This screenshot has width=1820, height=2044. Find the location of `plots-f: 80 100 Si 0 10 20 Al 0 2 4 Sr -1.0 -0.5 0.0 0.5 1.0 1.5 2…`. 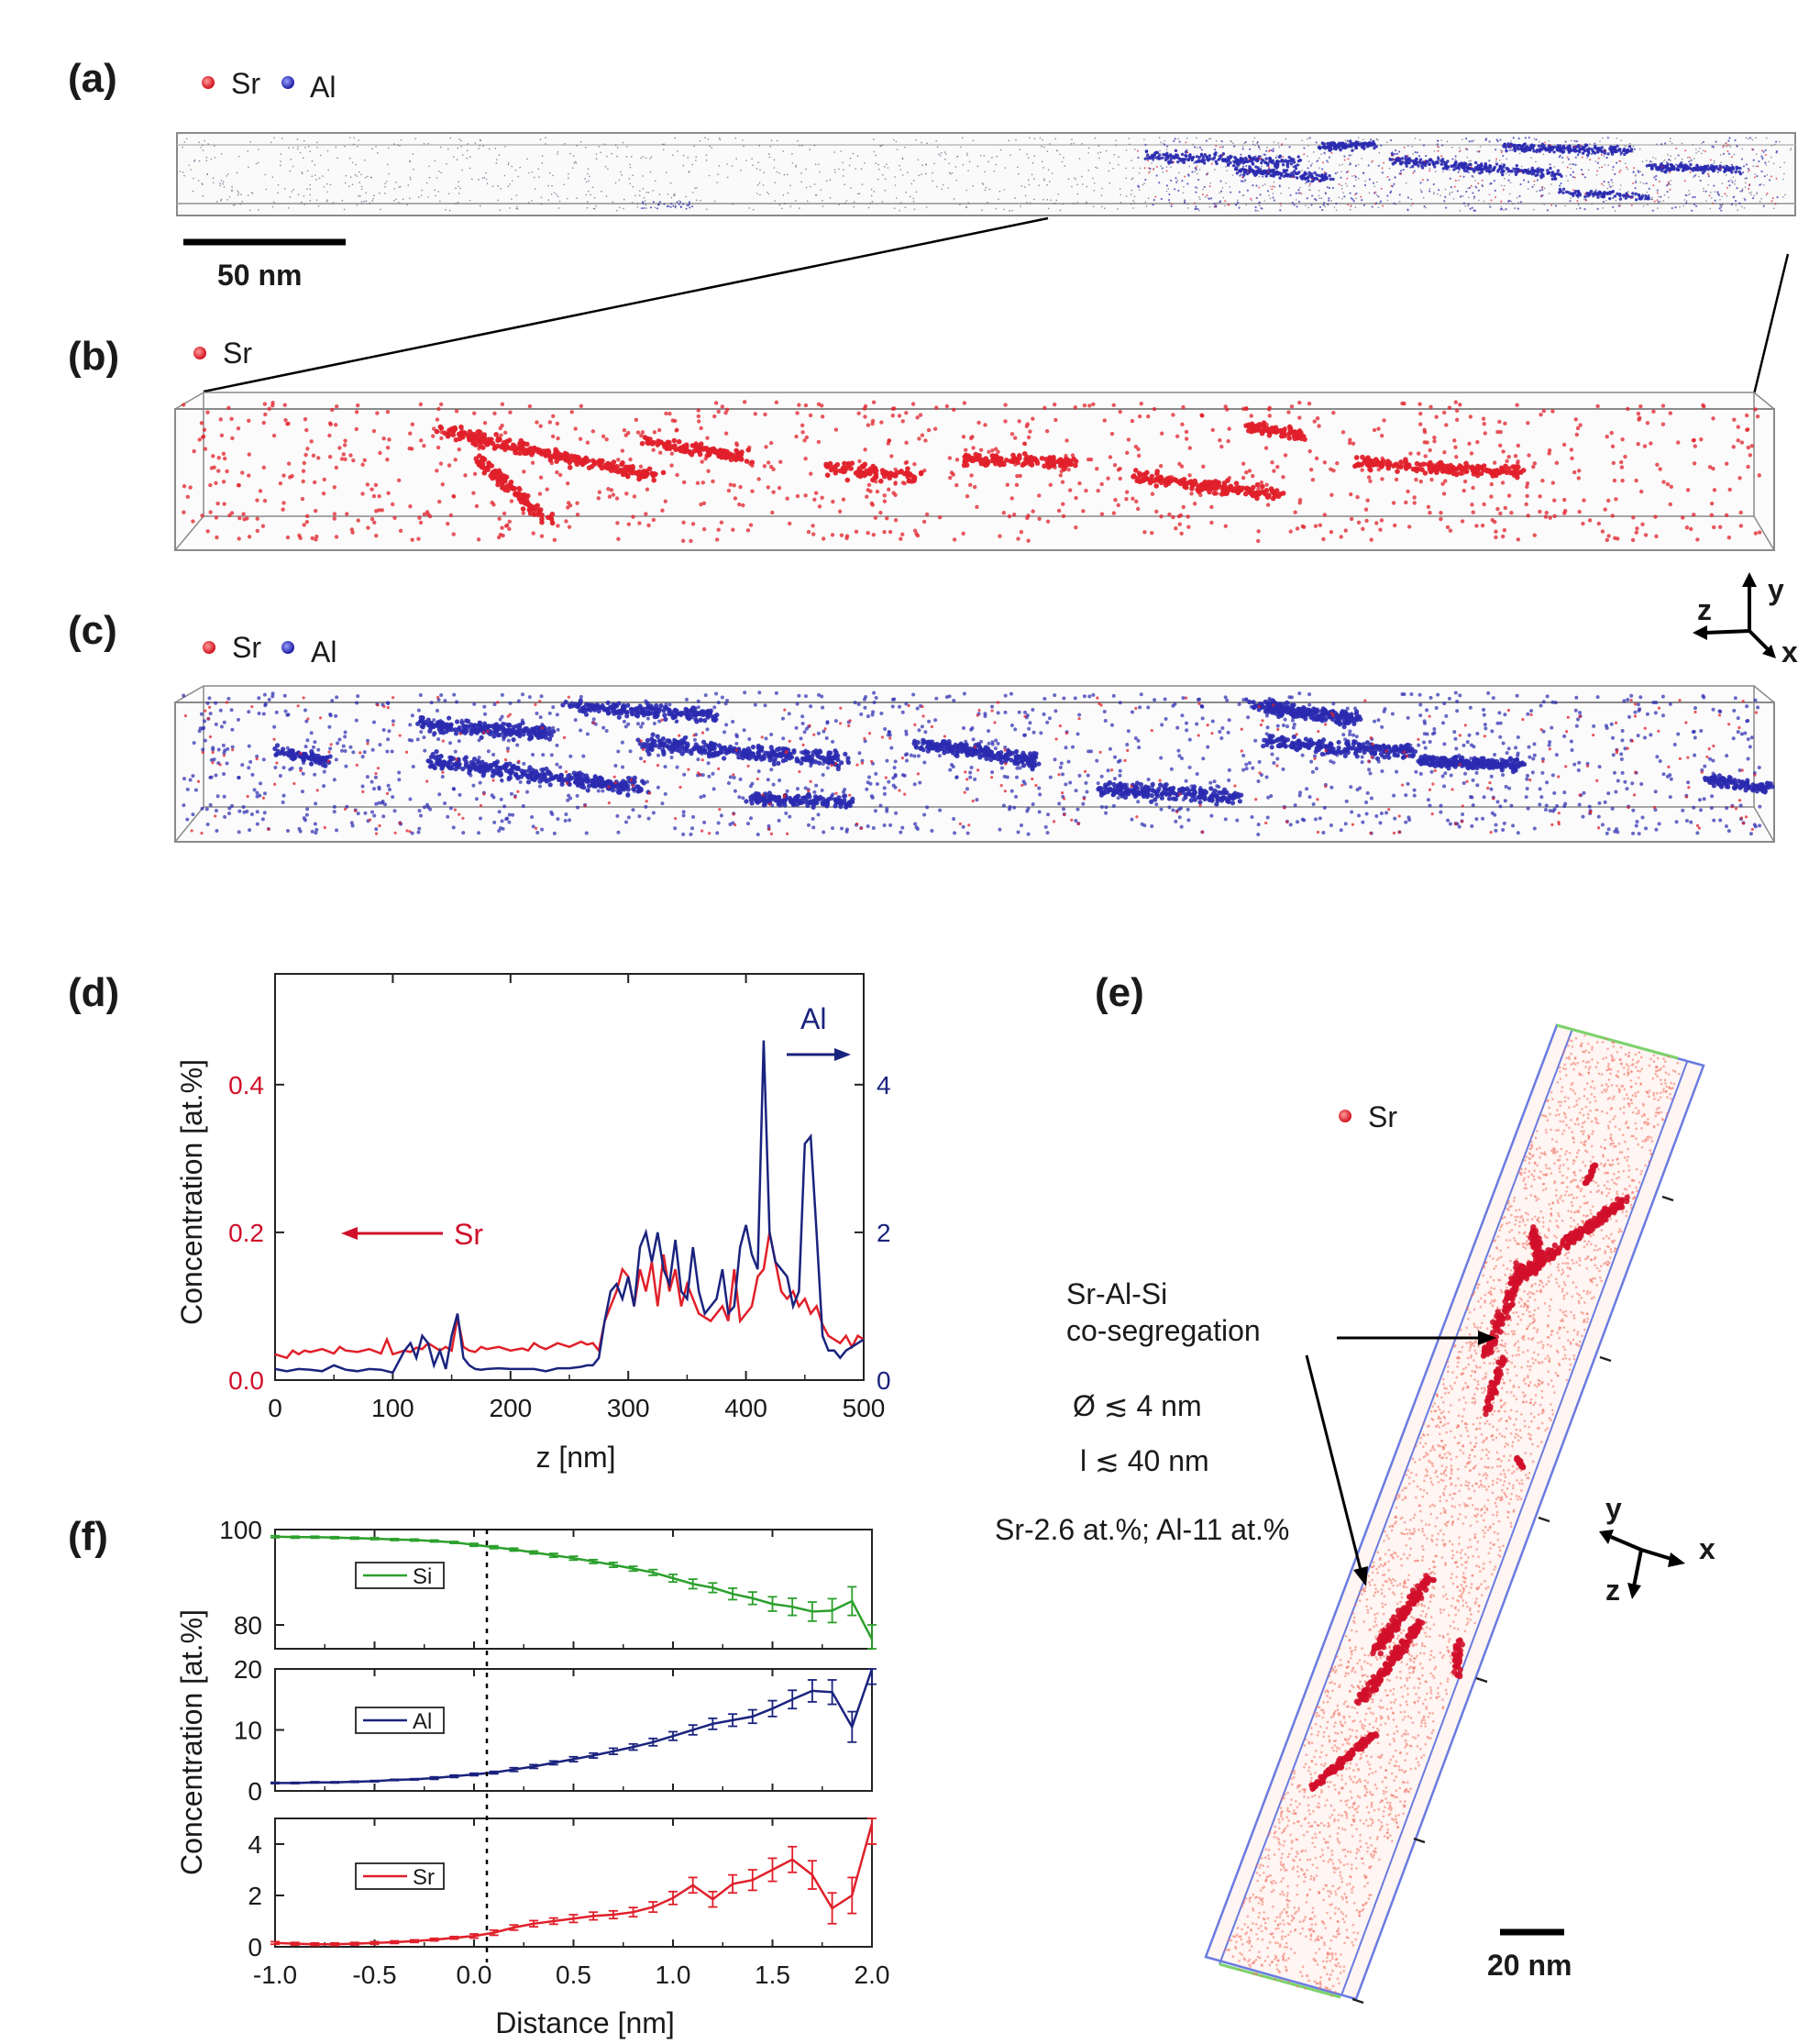

plots-f: 80 100 Si 0 10 20 Al 0 2 4 Sr -1.0 -0.5 0.0 0.5 1.0 1.5 2… is located at coordinates (554, 1753).